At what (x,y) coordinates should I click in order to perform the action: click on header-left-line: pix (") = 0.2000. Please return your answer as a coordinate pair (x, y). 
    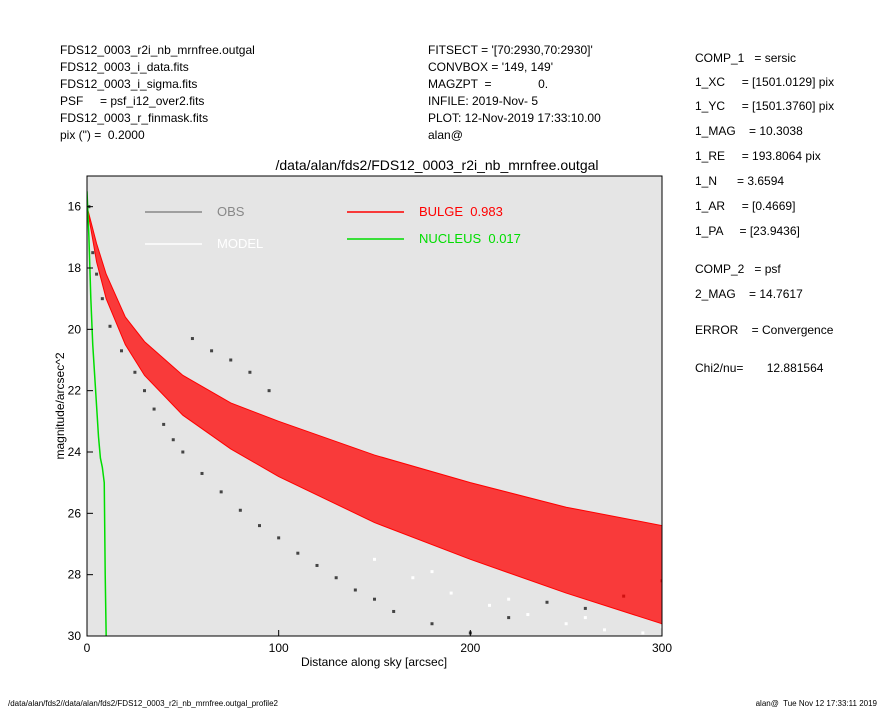
    Looking at the image, I should click on (102, 135).